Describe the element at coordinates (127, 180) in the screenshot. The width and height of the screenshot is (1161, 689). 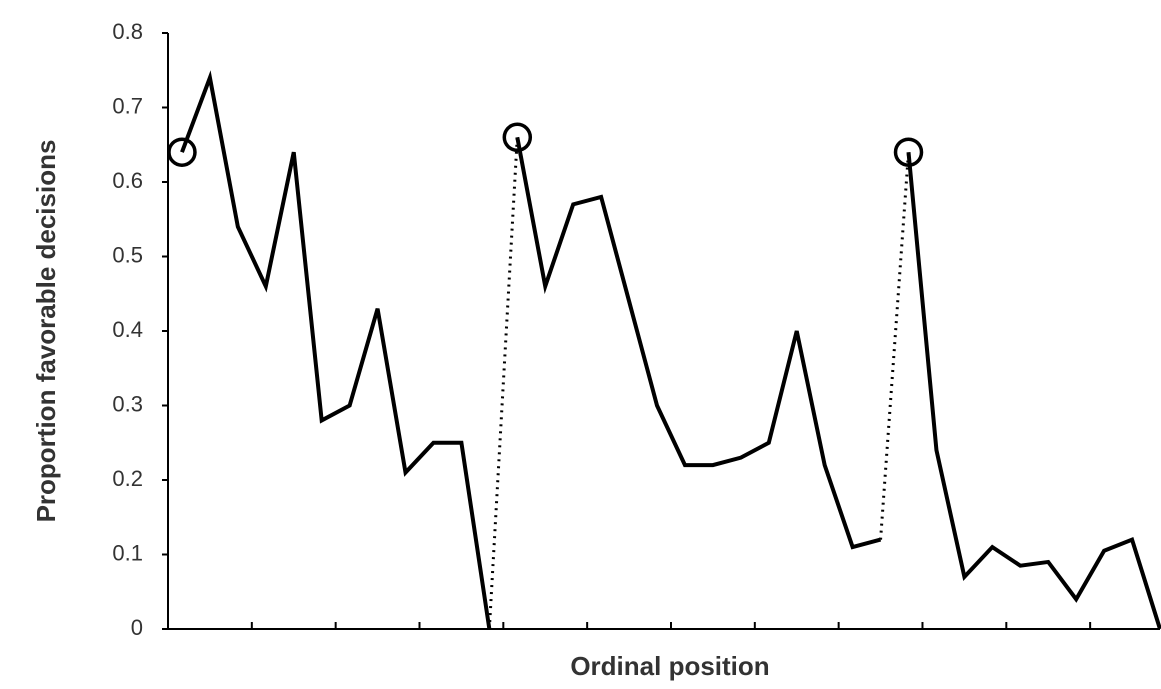
I see `y-tick-label: 0.6` at that location.